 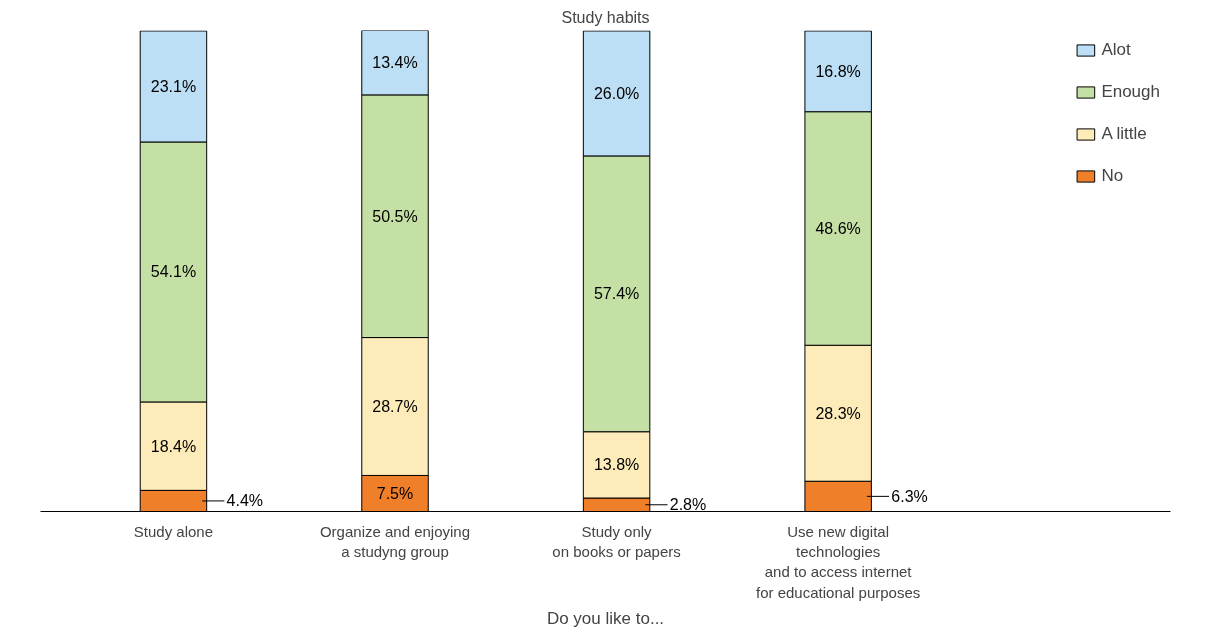 What do you see at coordinates (838, 228) in the screenshot?
I see `data-label: 48.6%` at bounding box center [838, 228].